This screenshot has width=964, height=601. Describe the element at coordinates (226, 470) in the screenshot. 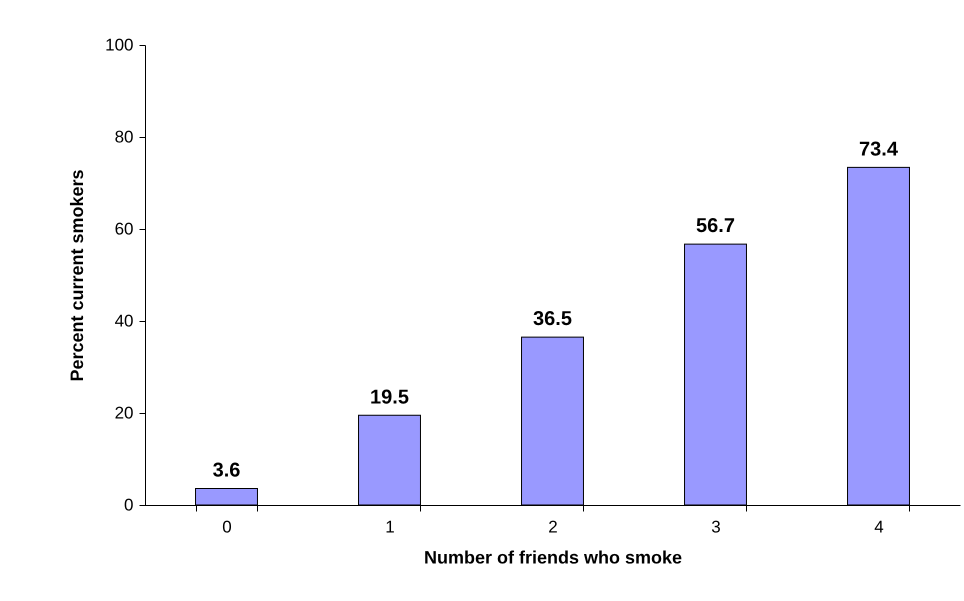

I see `data-label: 3.6` at that location.